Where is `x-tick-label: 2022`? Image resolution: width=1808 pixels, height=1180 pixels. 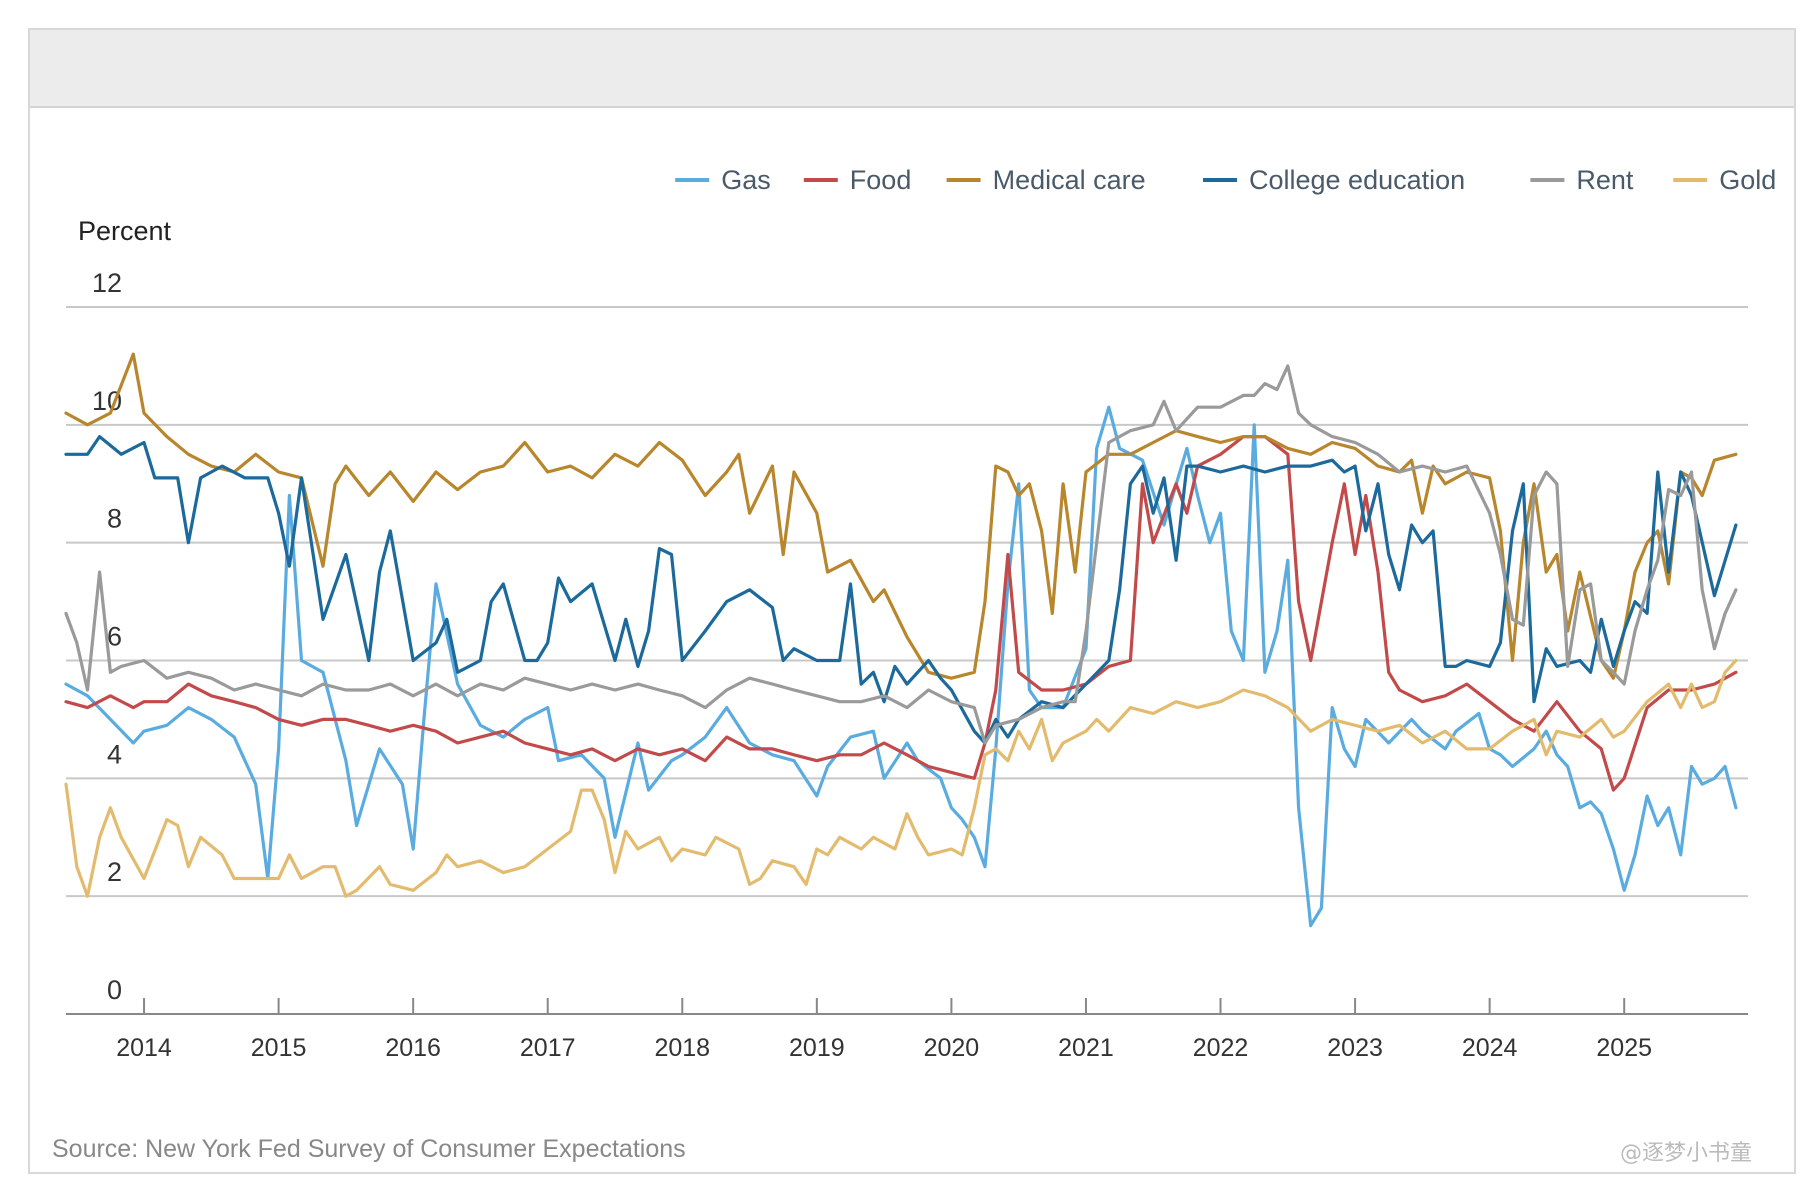
x-tick-label: 2022 is located at coordinates (1221, 1048).